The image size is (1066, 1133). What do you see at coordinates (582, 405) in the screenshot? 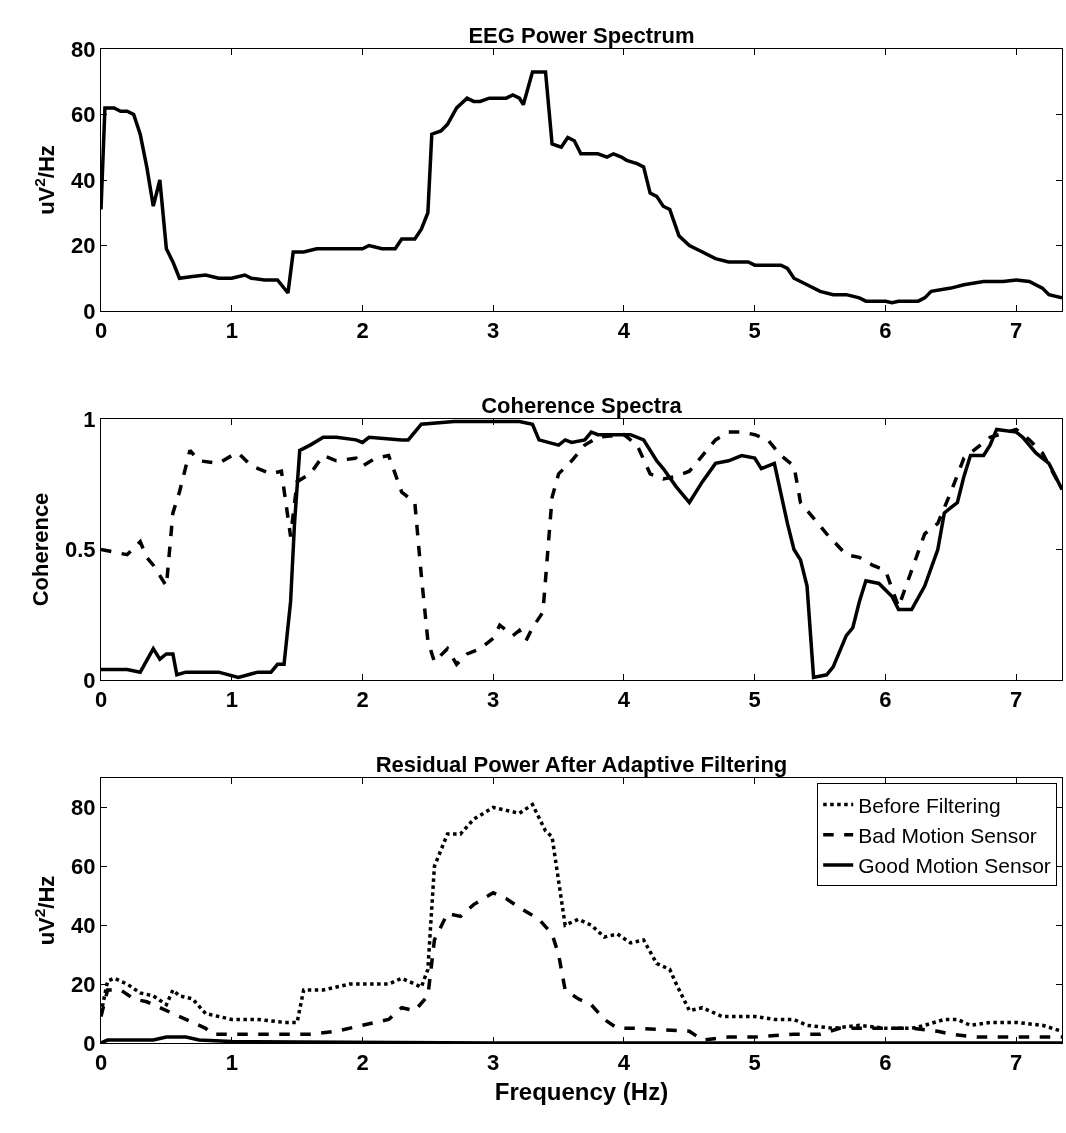
I see `chart-title: Coherence Spectra` at bounding box center [582, 405].